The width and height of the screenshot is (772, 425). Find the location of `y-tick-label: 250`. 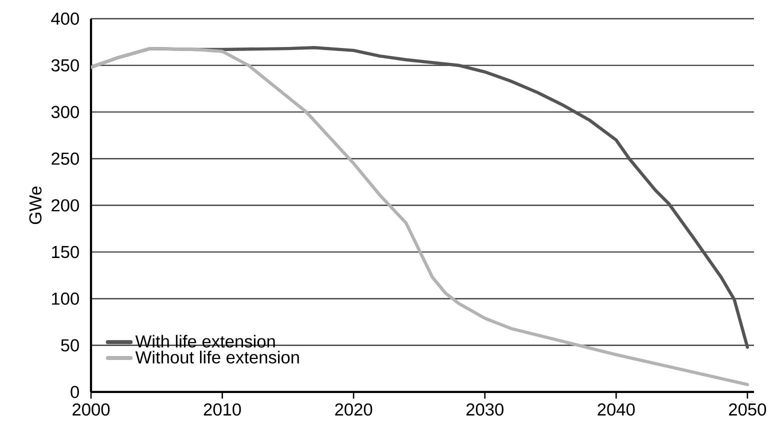

y-tick-label: 250 is located at coordinates (65, 158).